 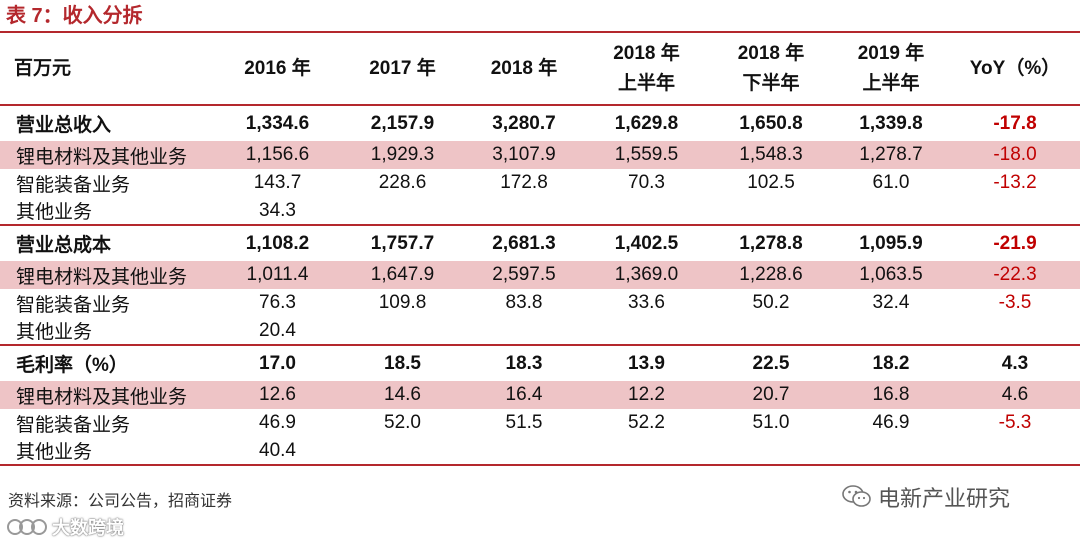 I want to click on table-cell: 18.2, so click(x=891, y=362).